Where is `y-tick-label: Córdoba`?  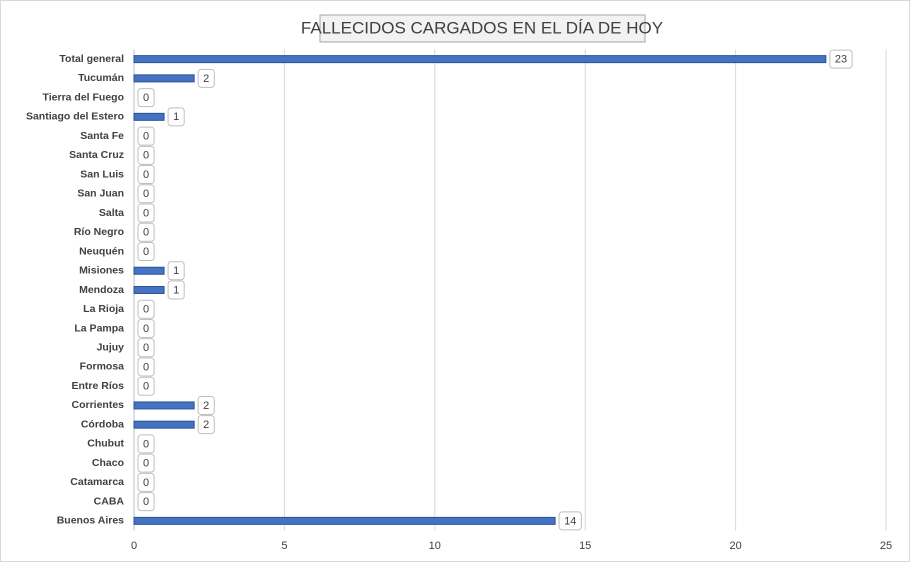
y-tick-label: Córdoba is located at coordinates (102, 424).